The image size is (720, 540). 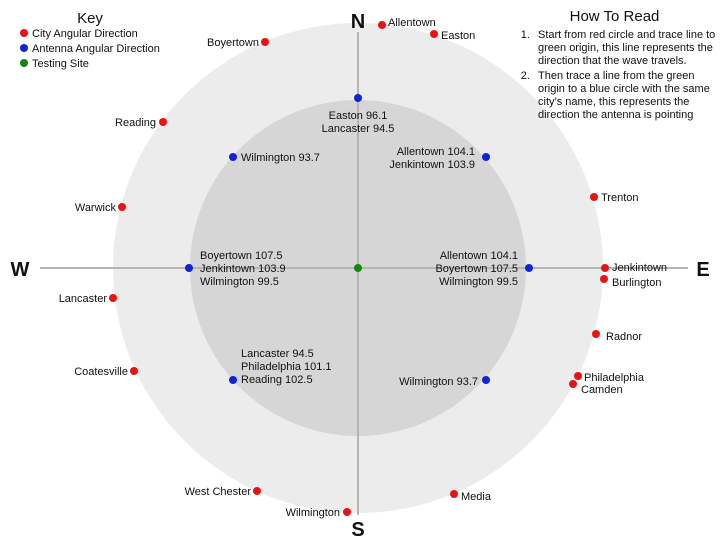 What do you see at coordinates (620, 198) in the screenshot?
I see `city-label: Trenton` at bounding box center [620, 198].